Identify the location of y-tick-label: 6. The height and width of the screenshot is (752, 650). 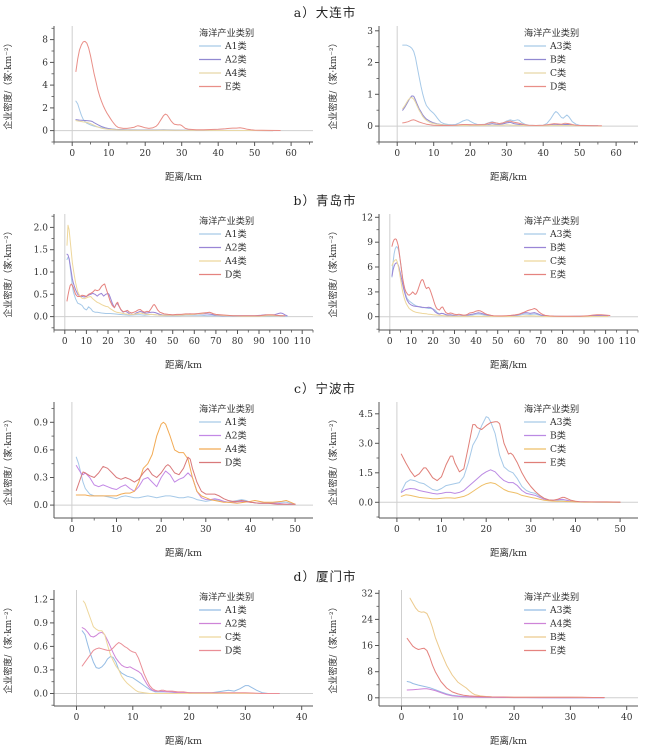
(45, 63).